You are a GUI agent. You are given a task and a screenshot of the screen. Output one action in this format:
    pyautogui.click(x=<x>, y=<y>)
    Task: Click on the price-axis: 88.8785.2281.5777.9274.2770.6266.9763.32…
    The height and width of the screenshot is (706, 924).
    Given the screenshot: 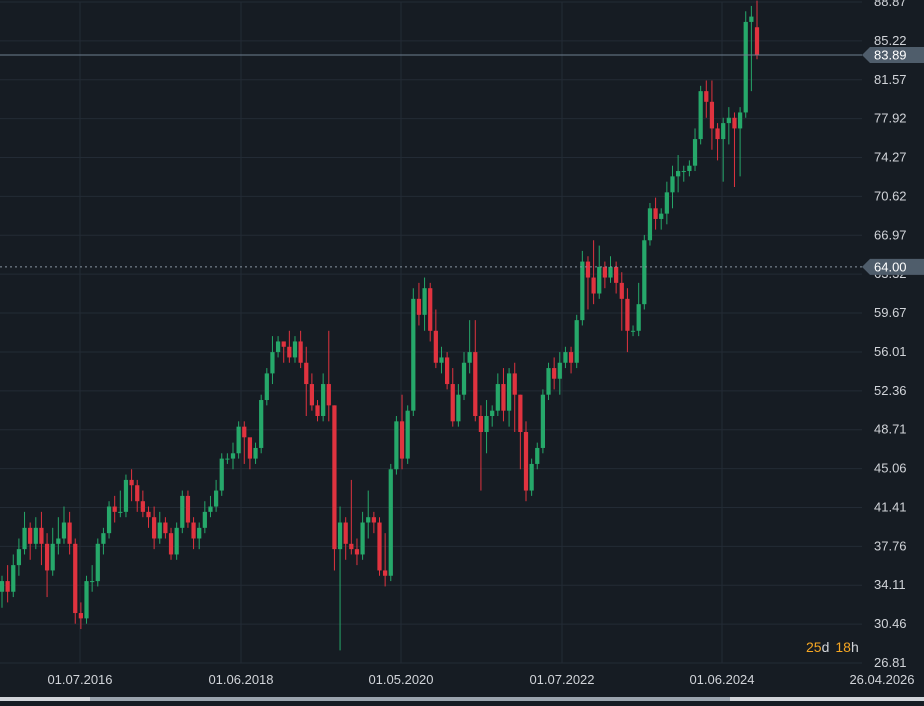 What is the action you would take?
    pyautogui.click(x=890, y=335)
    